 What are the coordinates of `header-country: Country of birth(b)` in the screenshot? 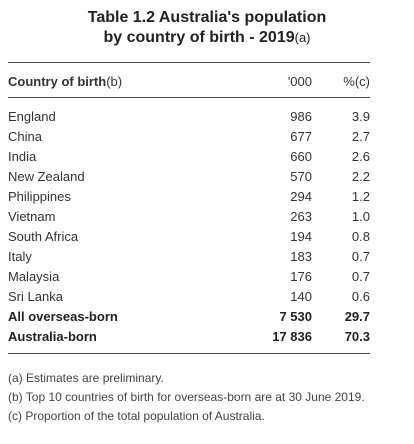 It's located at (65, 81).